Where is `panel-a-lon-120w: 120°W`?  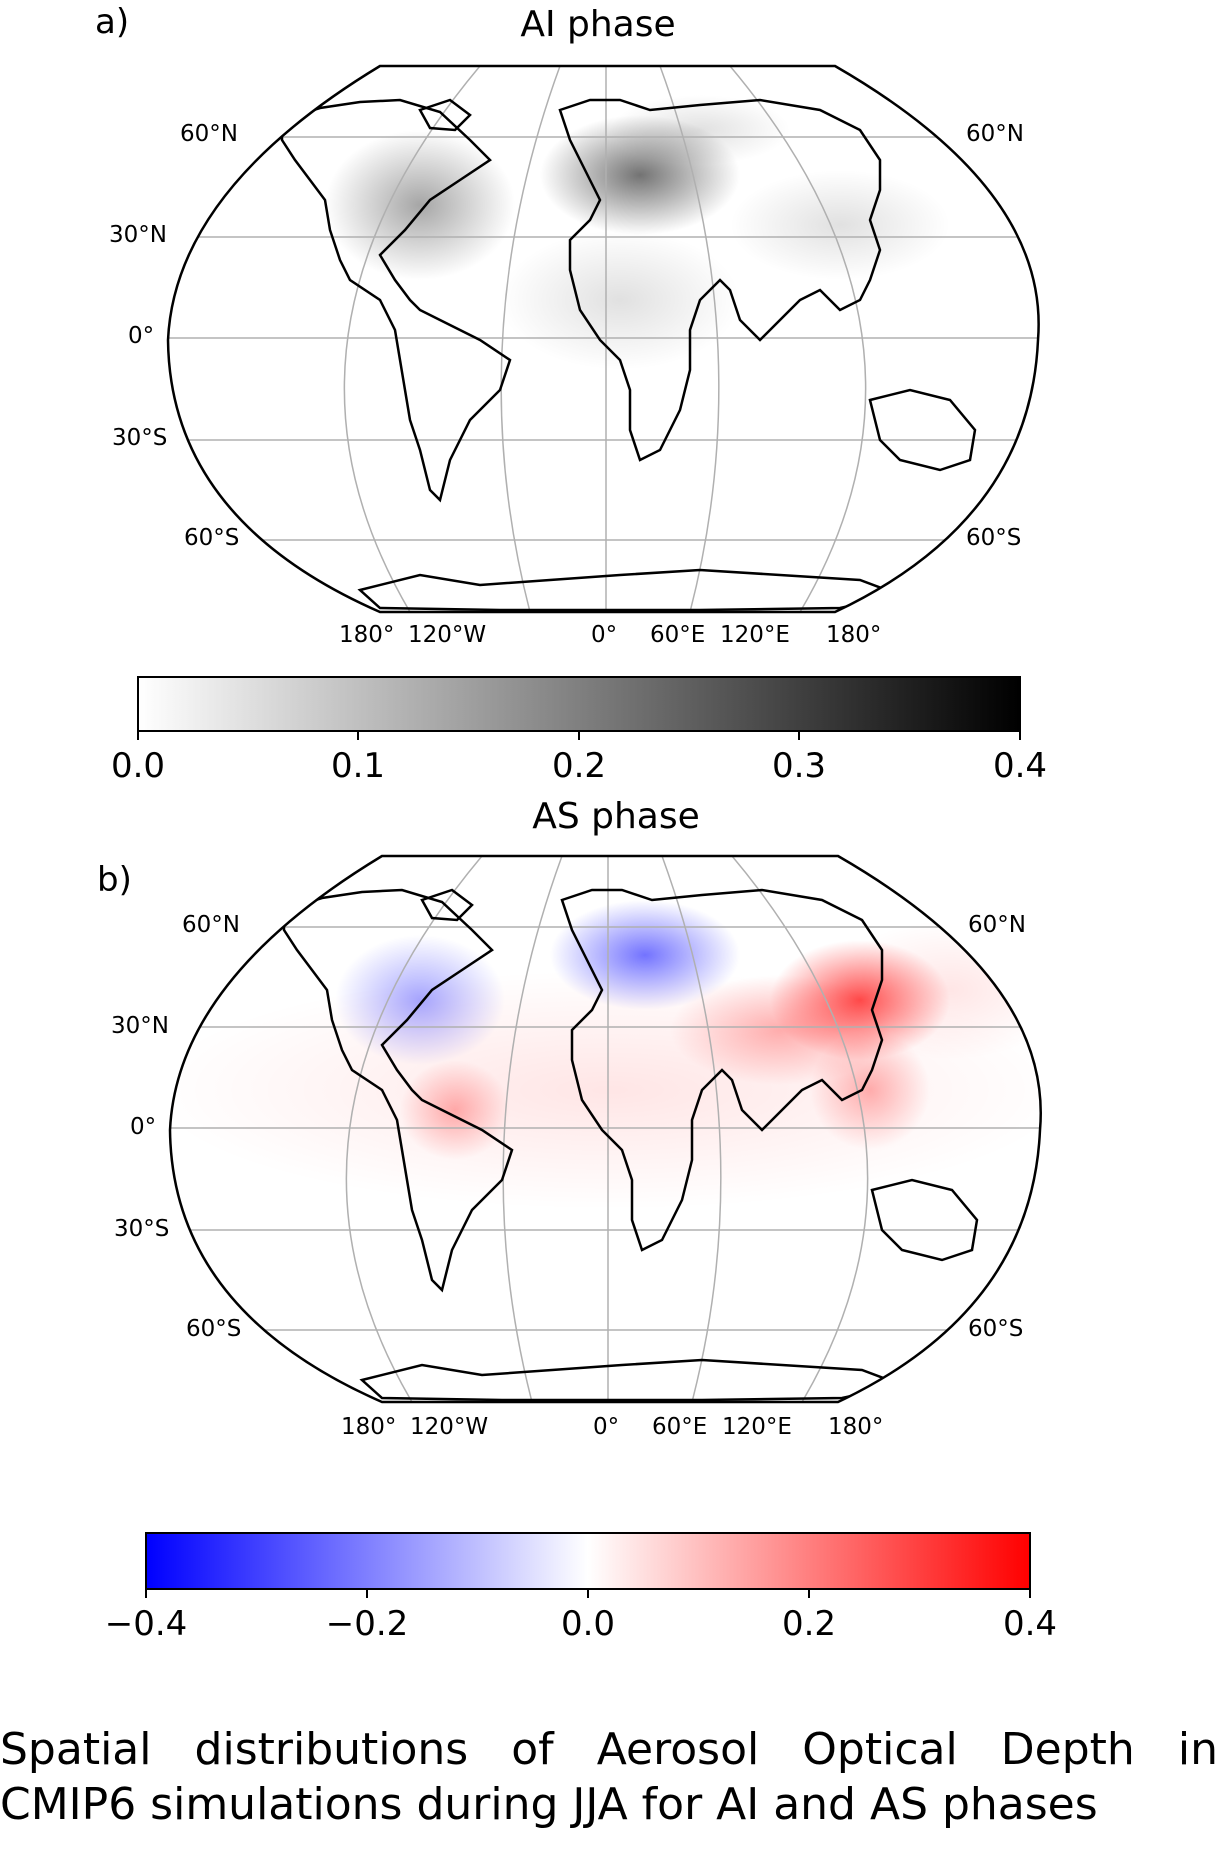
panel-a-lon-120w: 120°W is located at coordinates (447, 635).